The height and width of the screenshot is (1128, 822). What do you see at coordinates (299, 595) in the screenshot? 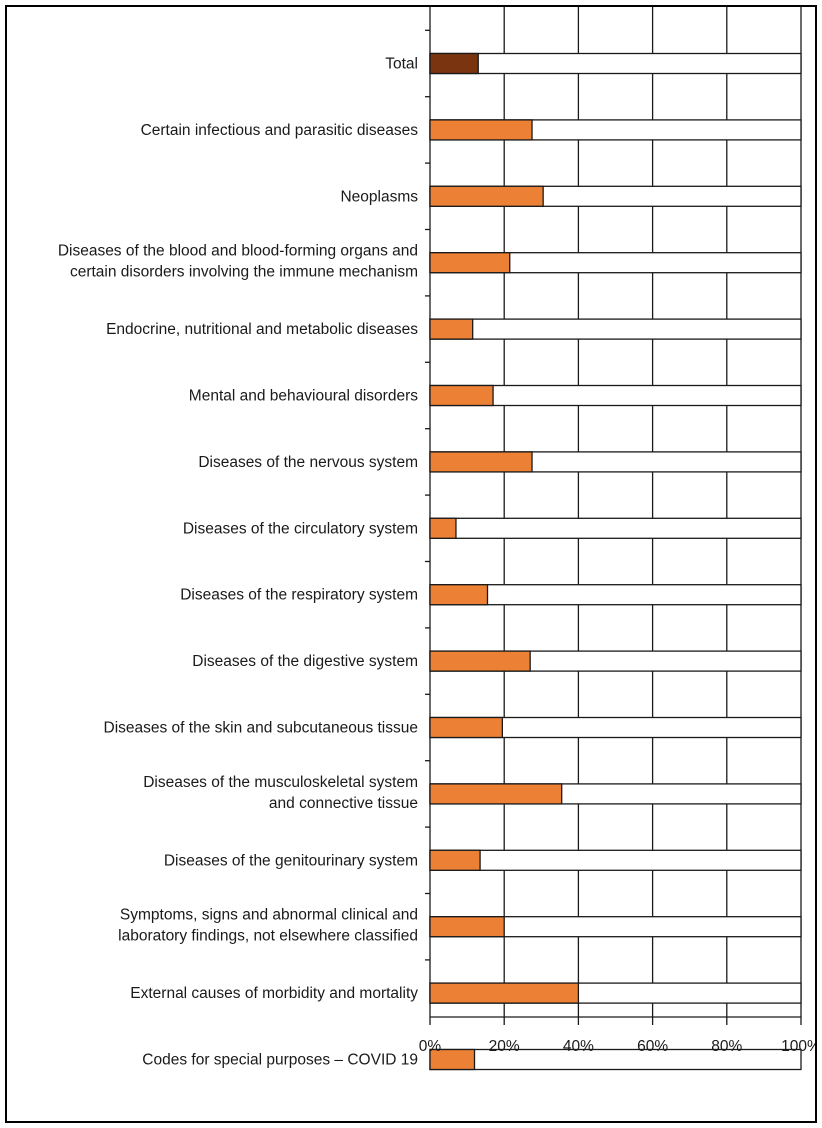
I see `category-label-8: Diseases of the respiratory system` at bounding box center [299, 595].